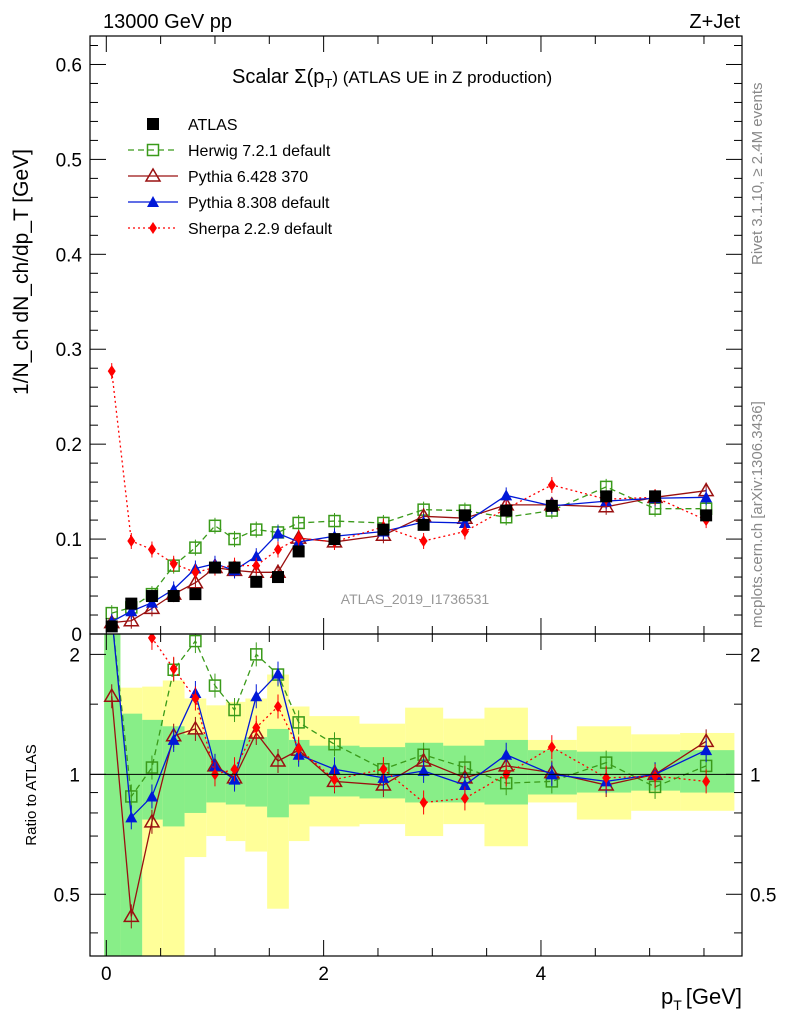 This screenshot has height=1024, width=786. Describe the element at coordinates (755, 655) in the screenshot. I see `ratio-y-tick-label-right: 2` at that location.